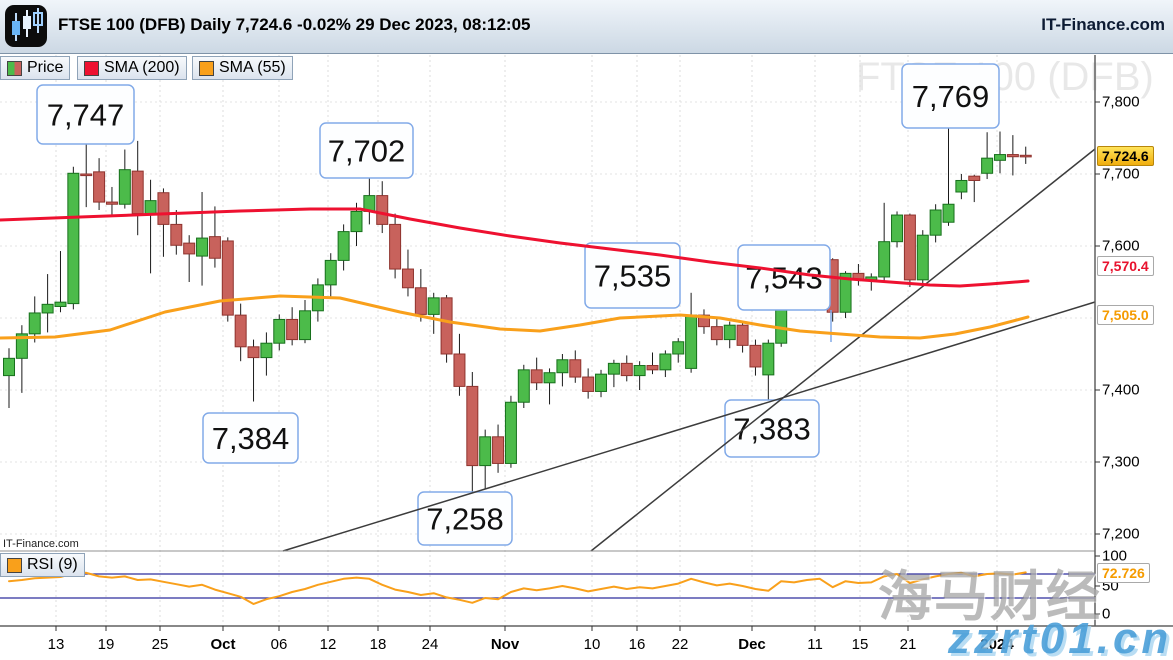 This screenshot has width=1173, height=660. I want to click on brand-link: IT-Finance.com, so click(1103, 24).